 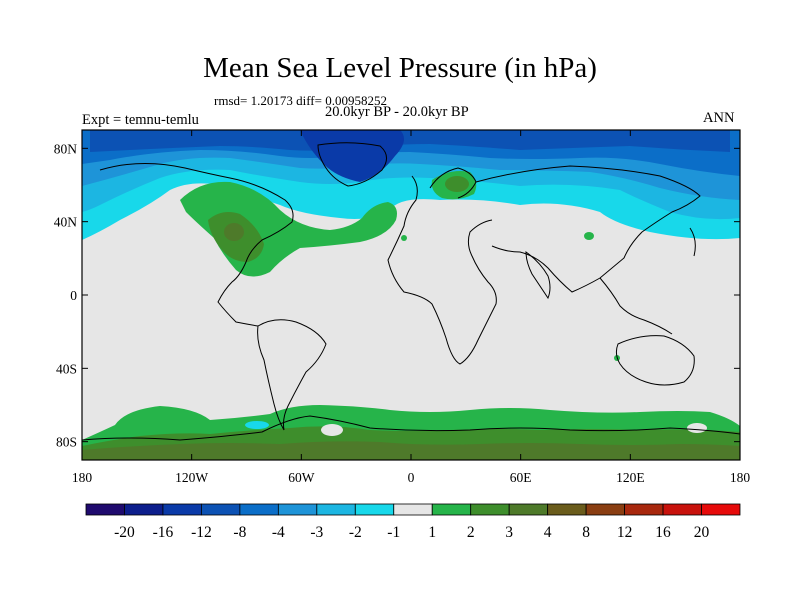 I want to click on coast-europe-africa, so click(x=442, y=270).